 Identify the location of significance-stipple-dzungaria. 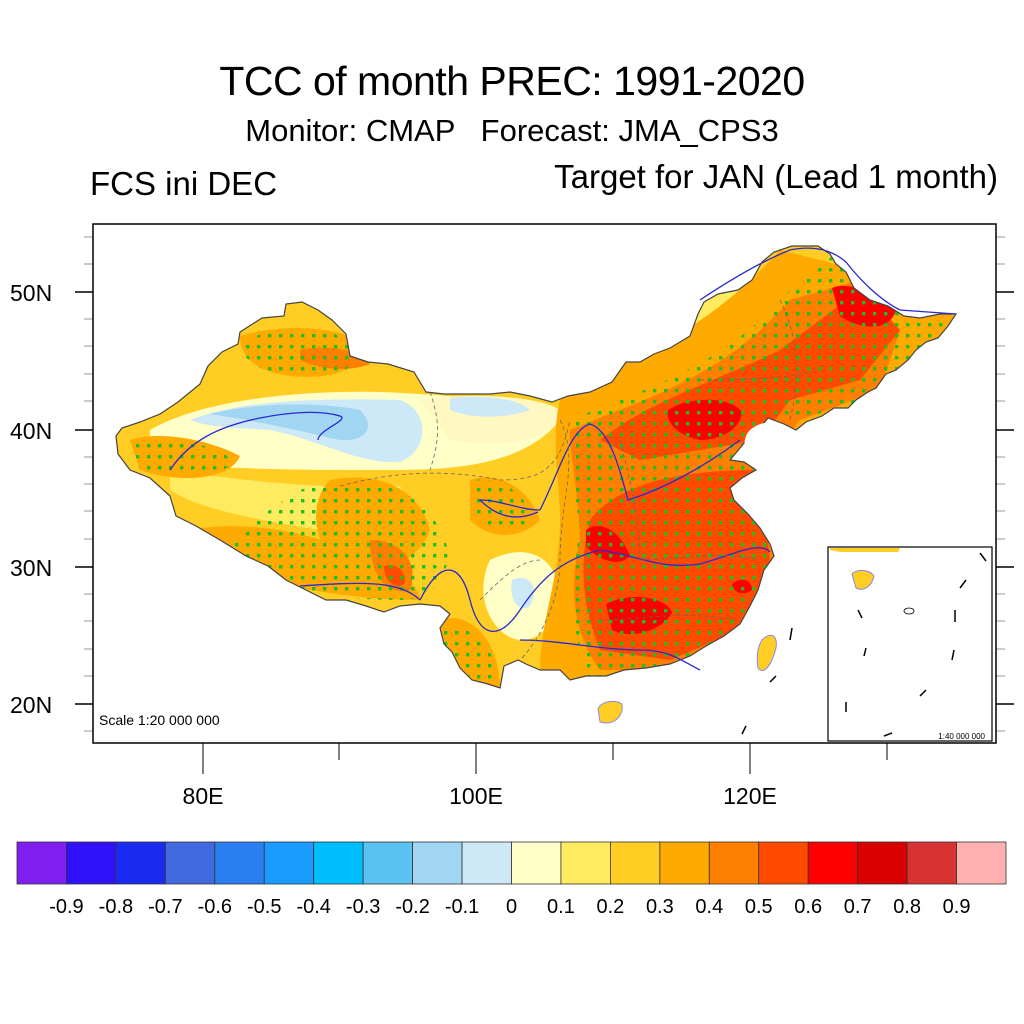
(302, 353).